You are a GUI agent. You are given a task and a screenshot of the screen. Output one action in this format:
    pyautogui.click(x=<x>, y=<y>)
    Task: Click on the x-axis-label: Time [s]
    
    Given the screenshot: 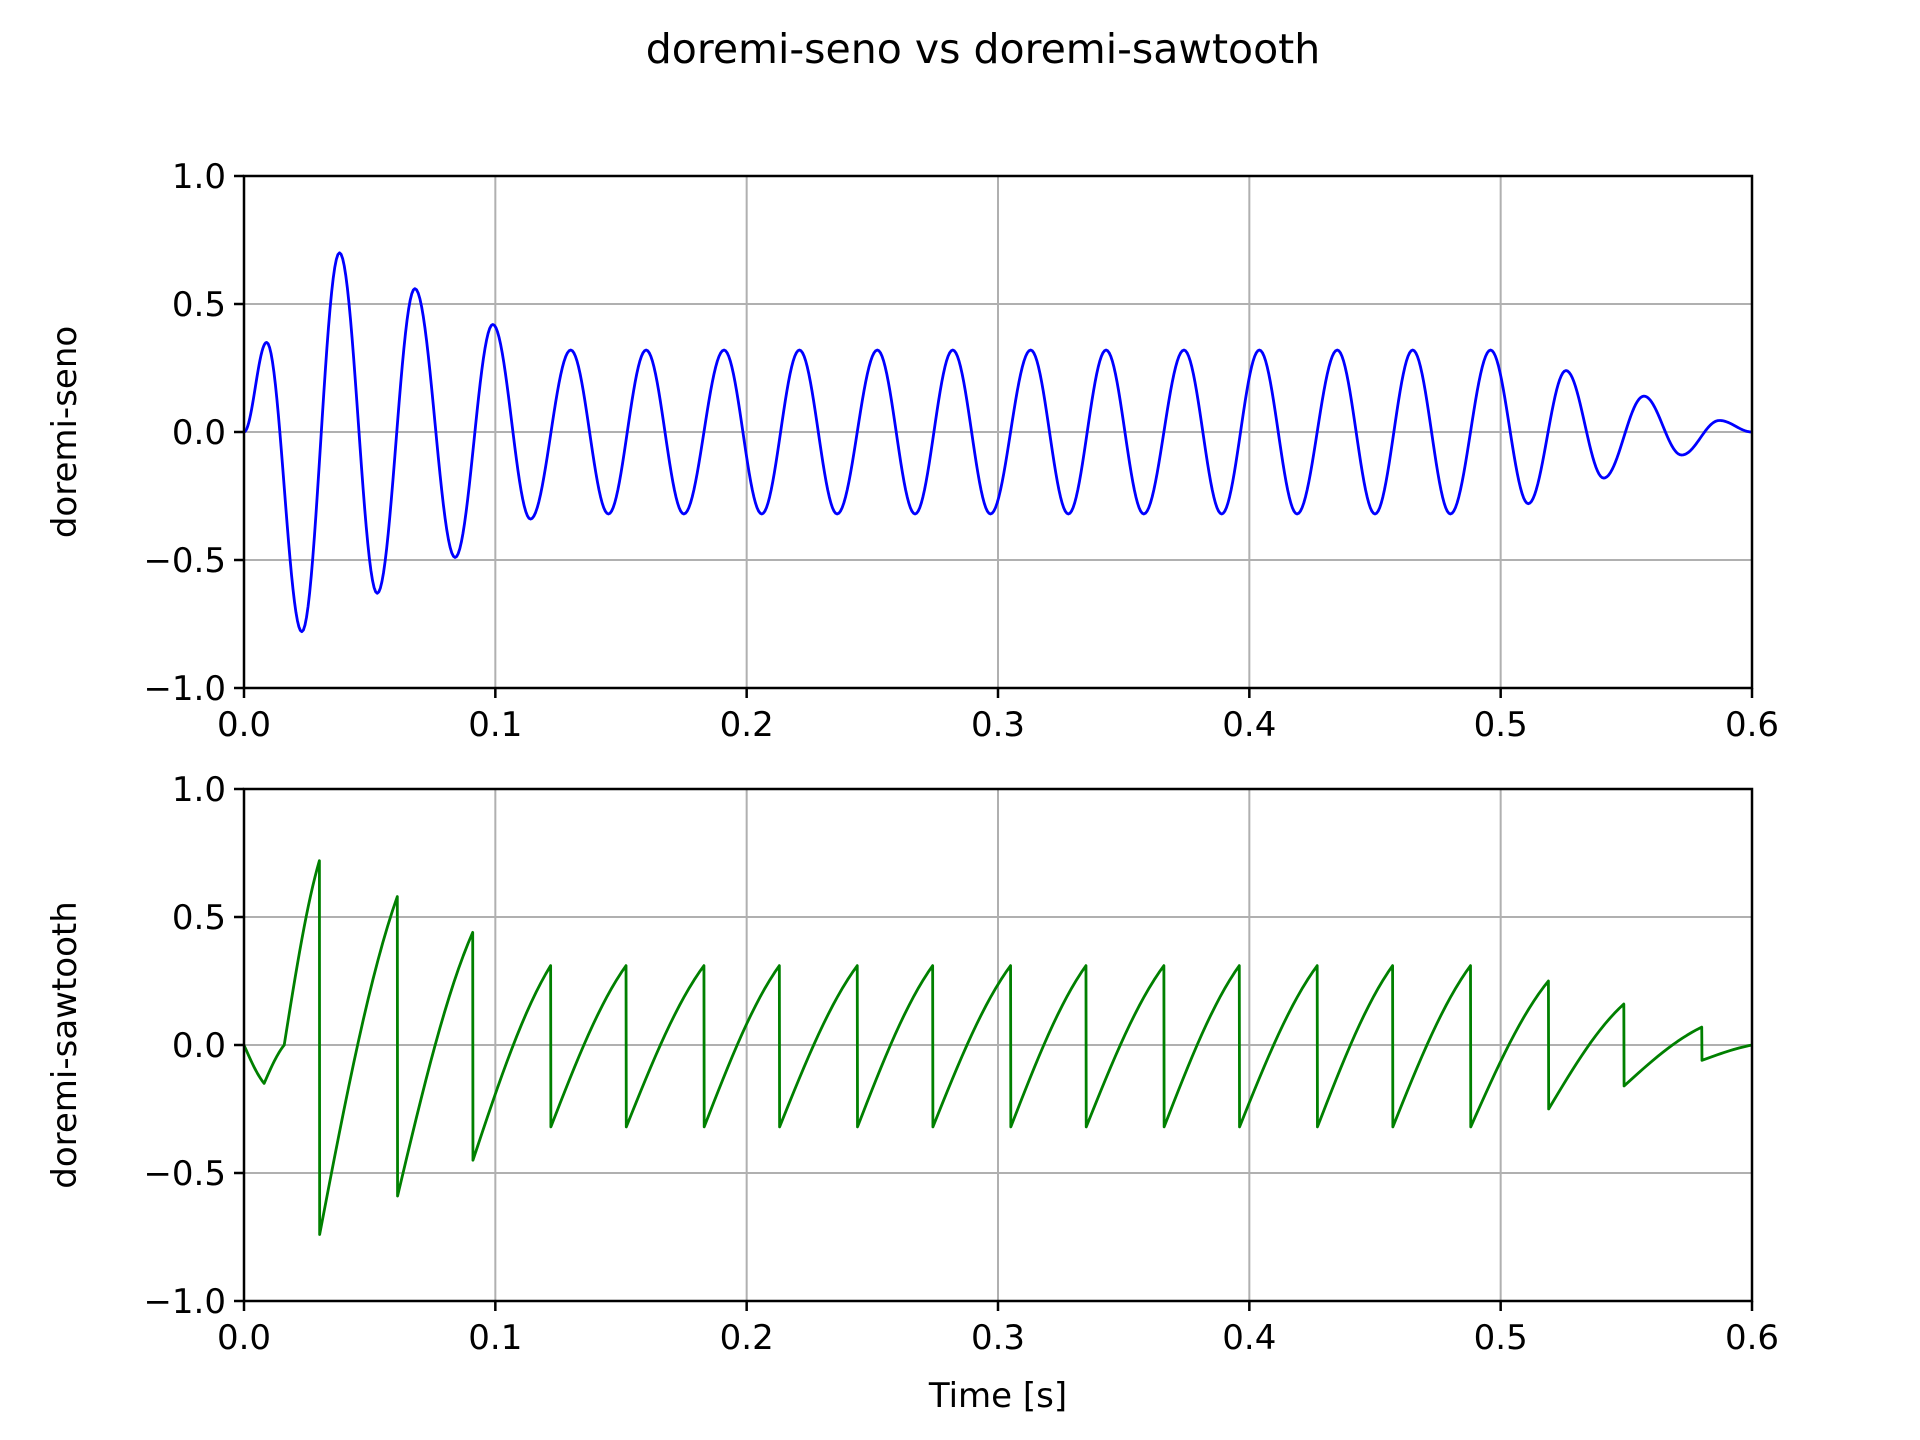 What is the action you would take?
    pyautogui.click(x=997, y=1396)
    